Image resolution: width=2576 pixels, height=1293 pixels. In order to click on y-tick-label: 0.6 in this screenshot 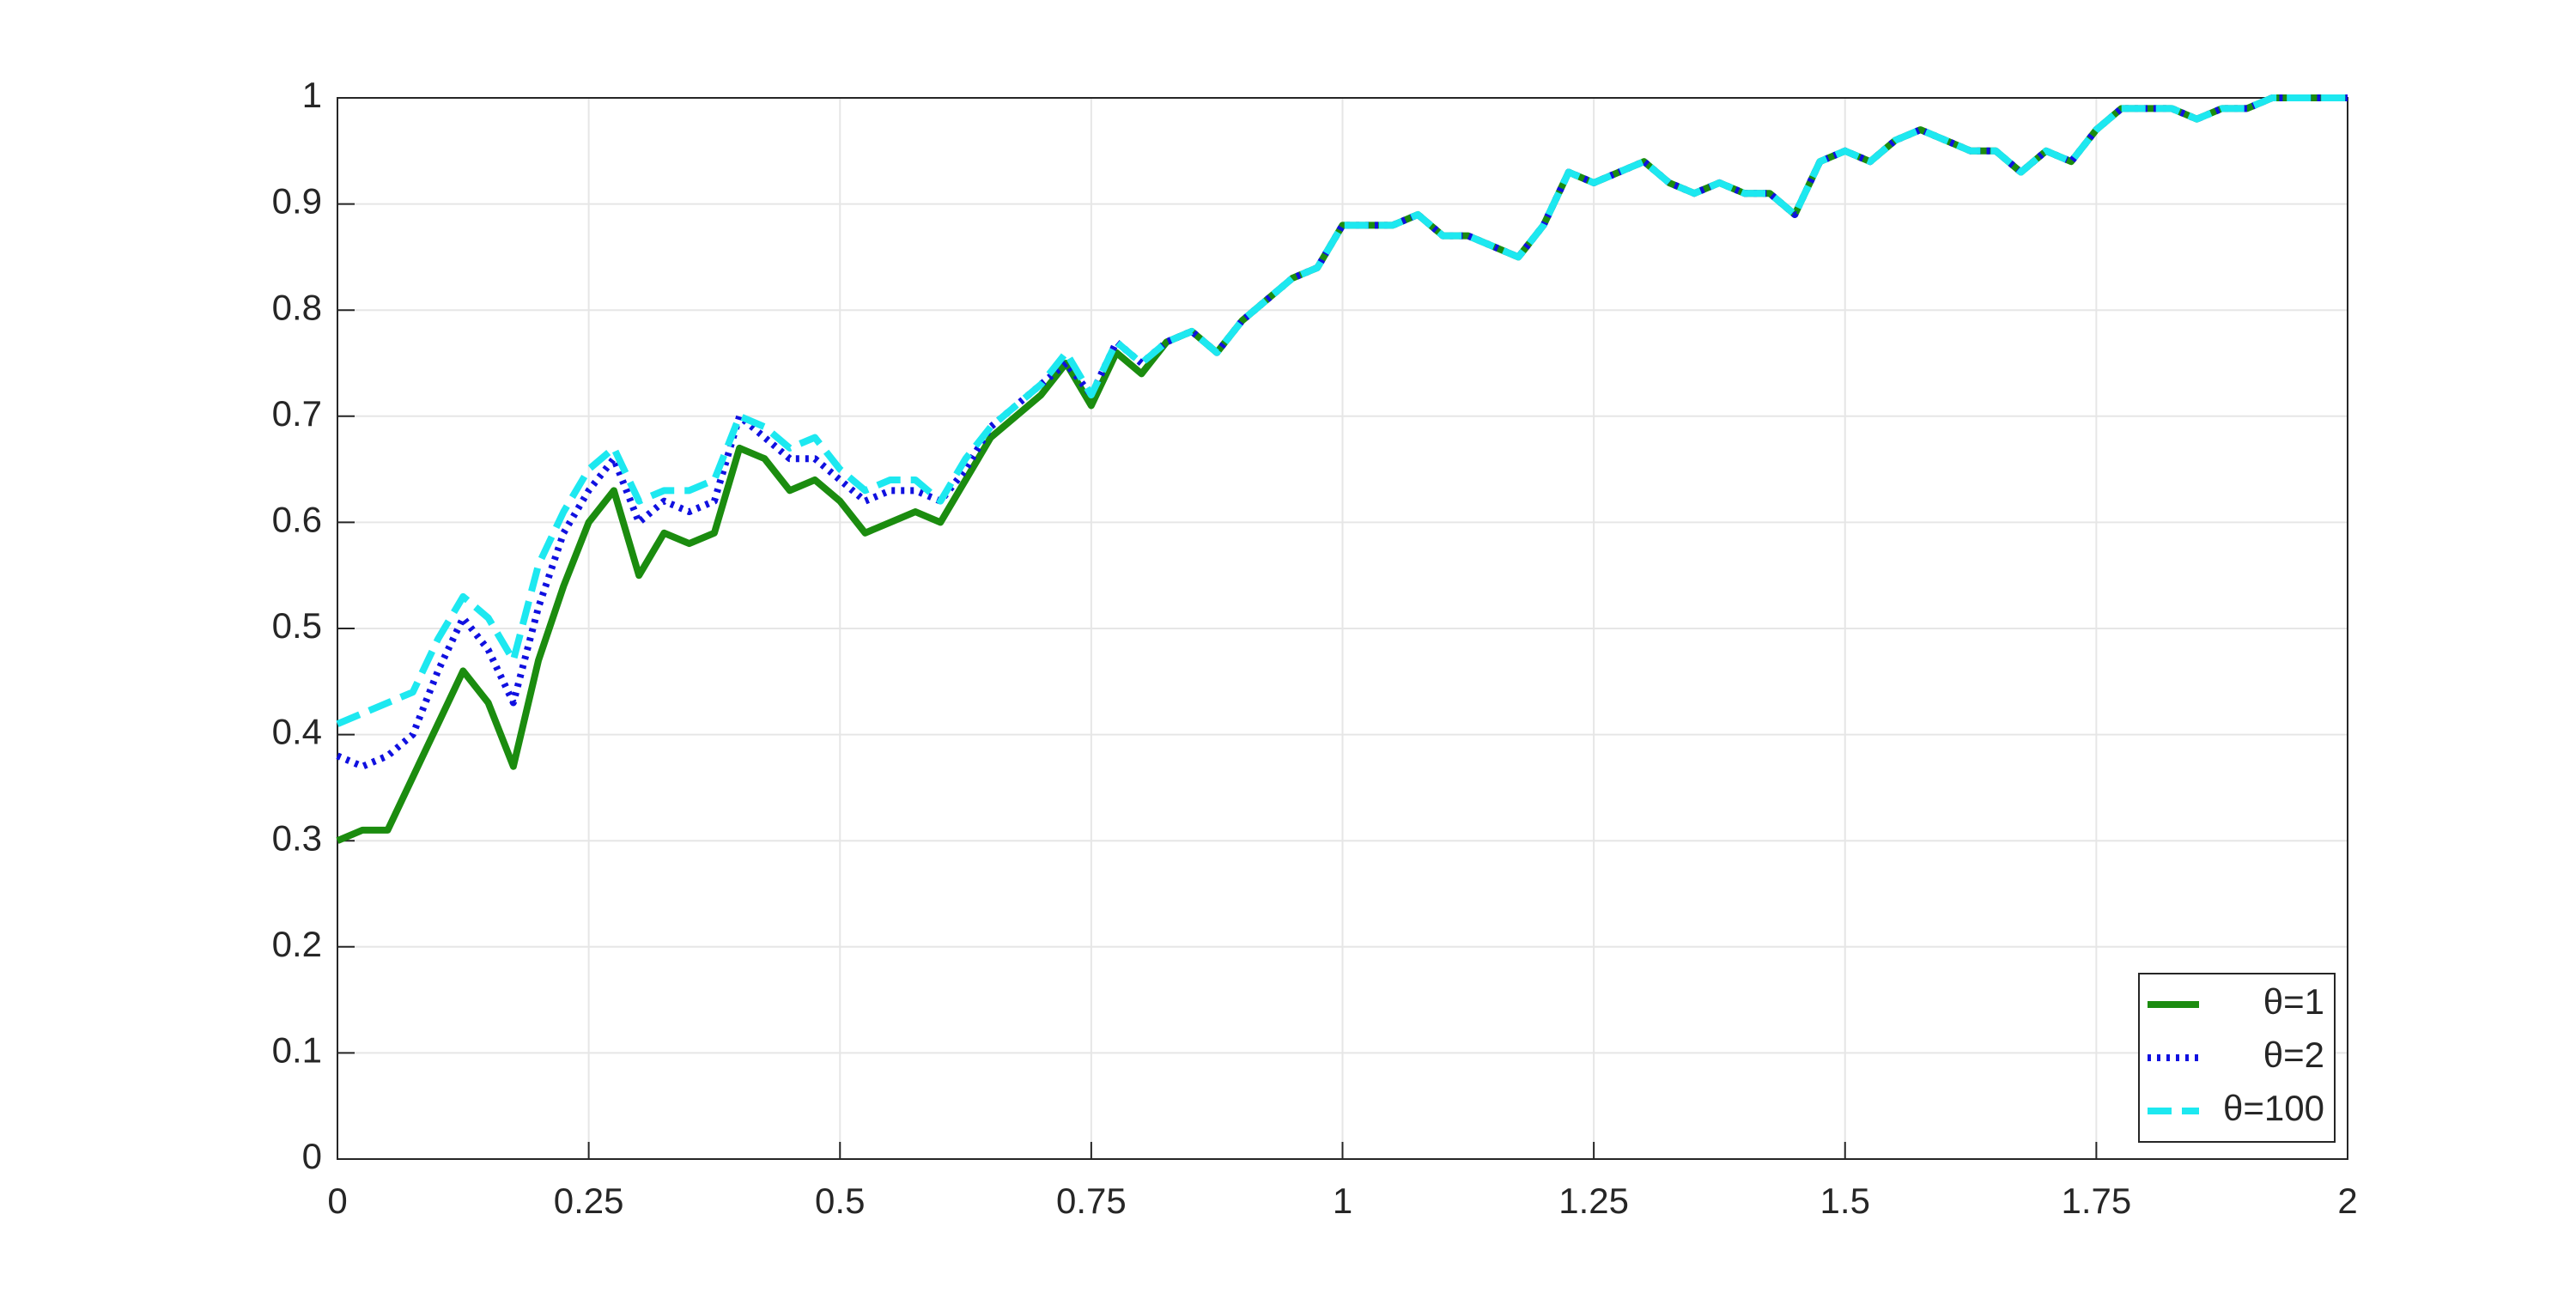, I will do `click(297, 519)`.